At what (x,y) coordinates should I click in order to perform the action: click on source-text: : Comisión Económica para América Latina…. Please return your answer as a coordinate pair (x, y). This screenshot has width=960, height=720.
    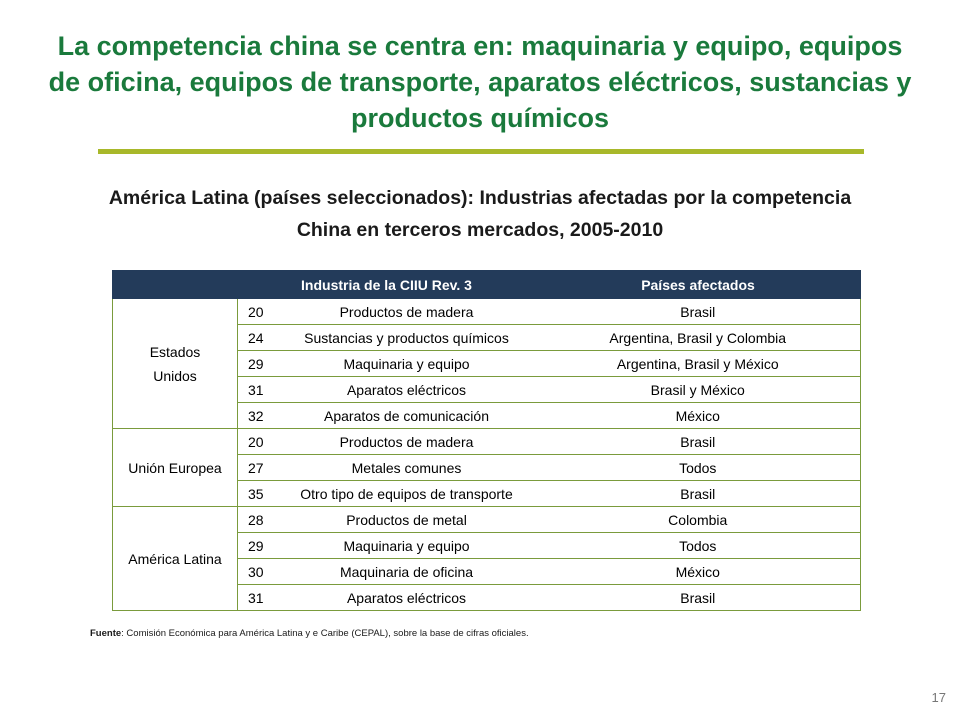
    Looking at the image, I should click on (325, 633).